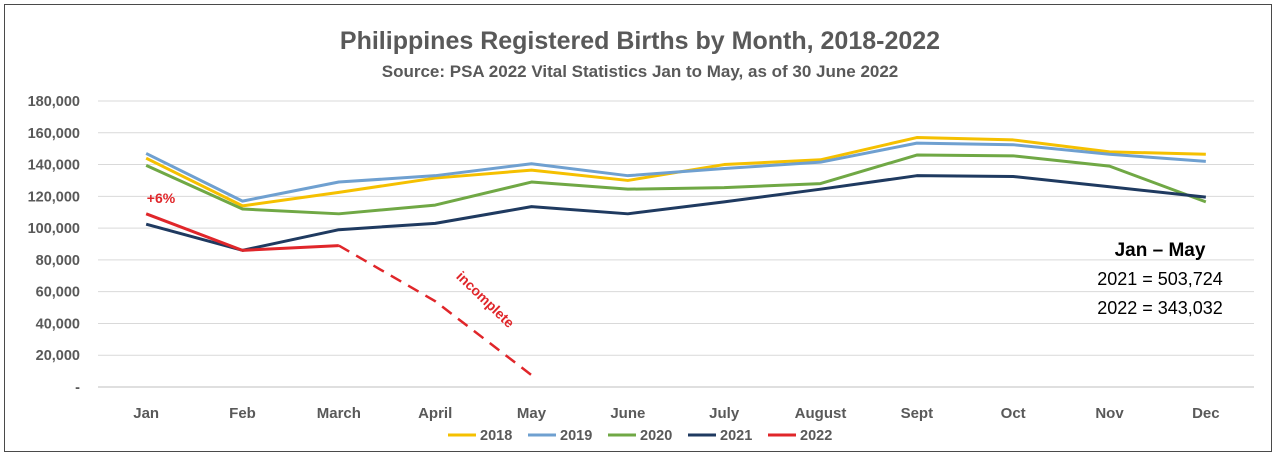 The image size is (1280, 458). Describe the element at coordinates (339, 413) in the screenshot. I see `x-tick-label: March` at that location.